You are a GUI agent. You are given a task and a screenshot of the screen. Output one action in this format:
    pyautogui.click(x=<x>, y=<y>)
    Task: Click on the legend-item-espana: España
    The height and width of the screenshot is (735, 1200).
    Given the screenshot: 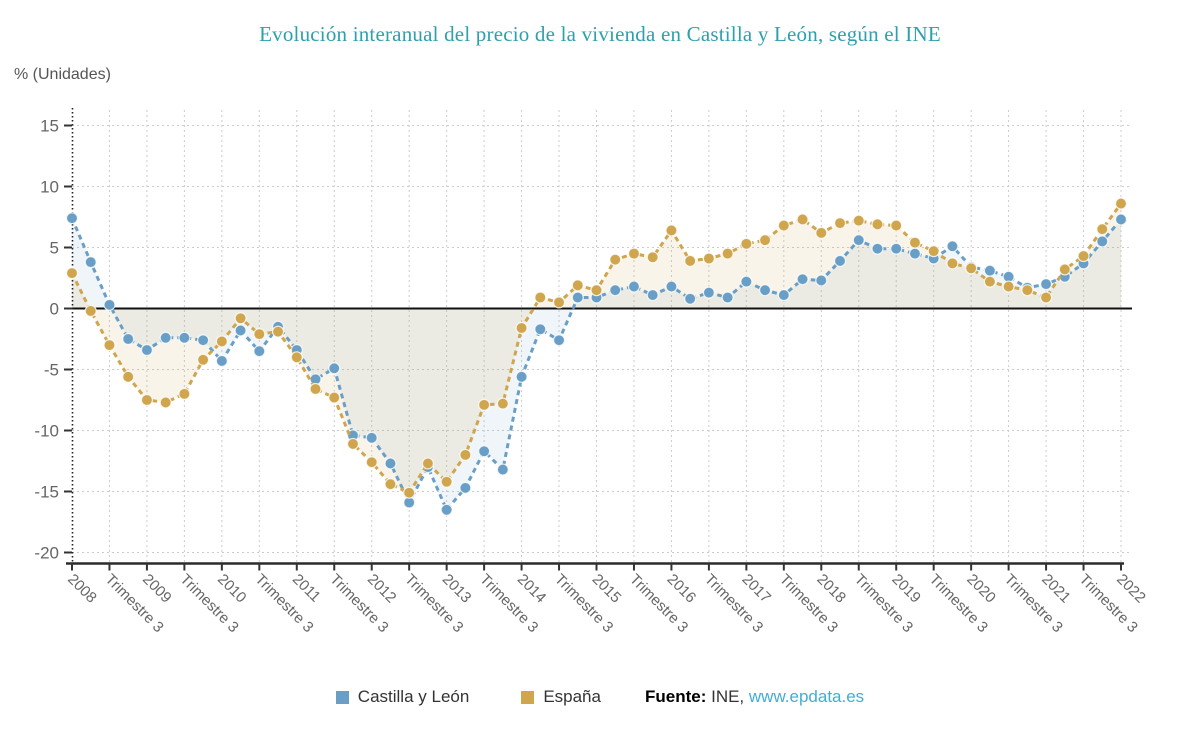 What is the action you would take?
    pyautogui.click(x=561, y=697)
    